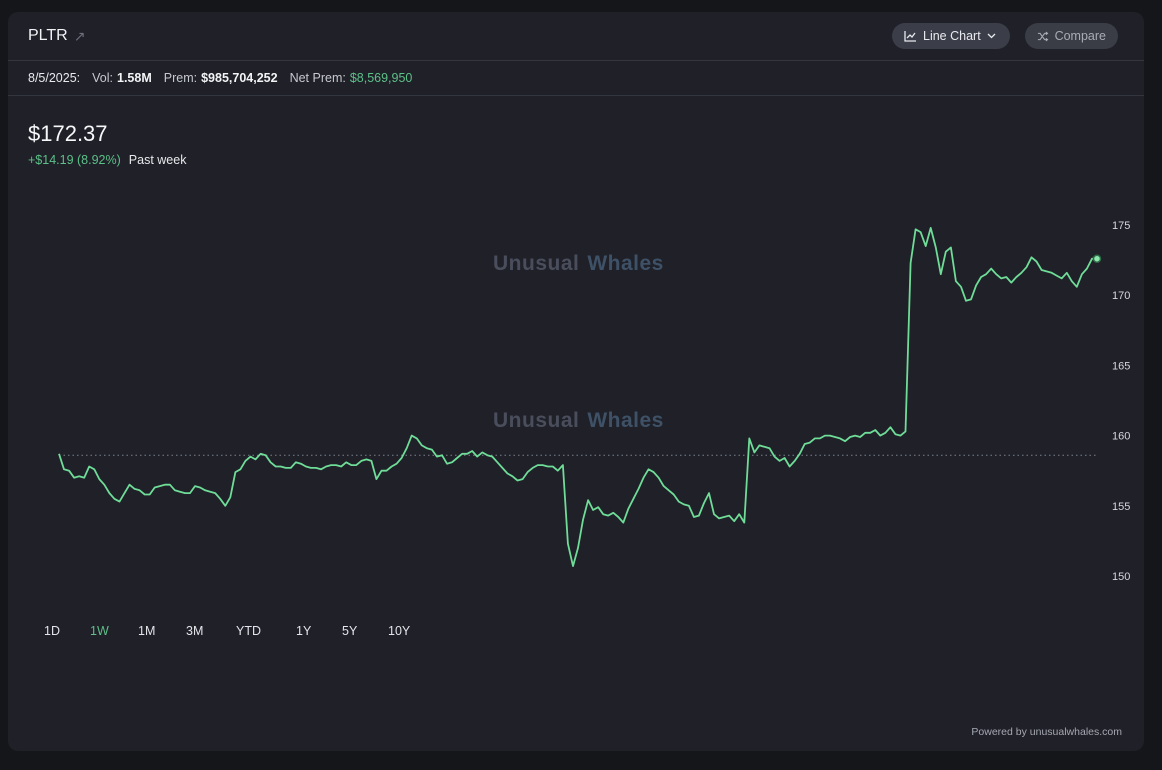  What do you see at coordinates (381, 78) in the screenshot?
I see `net-premium-value: $8,569,950` at bounding box center [381, 78].